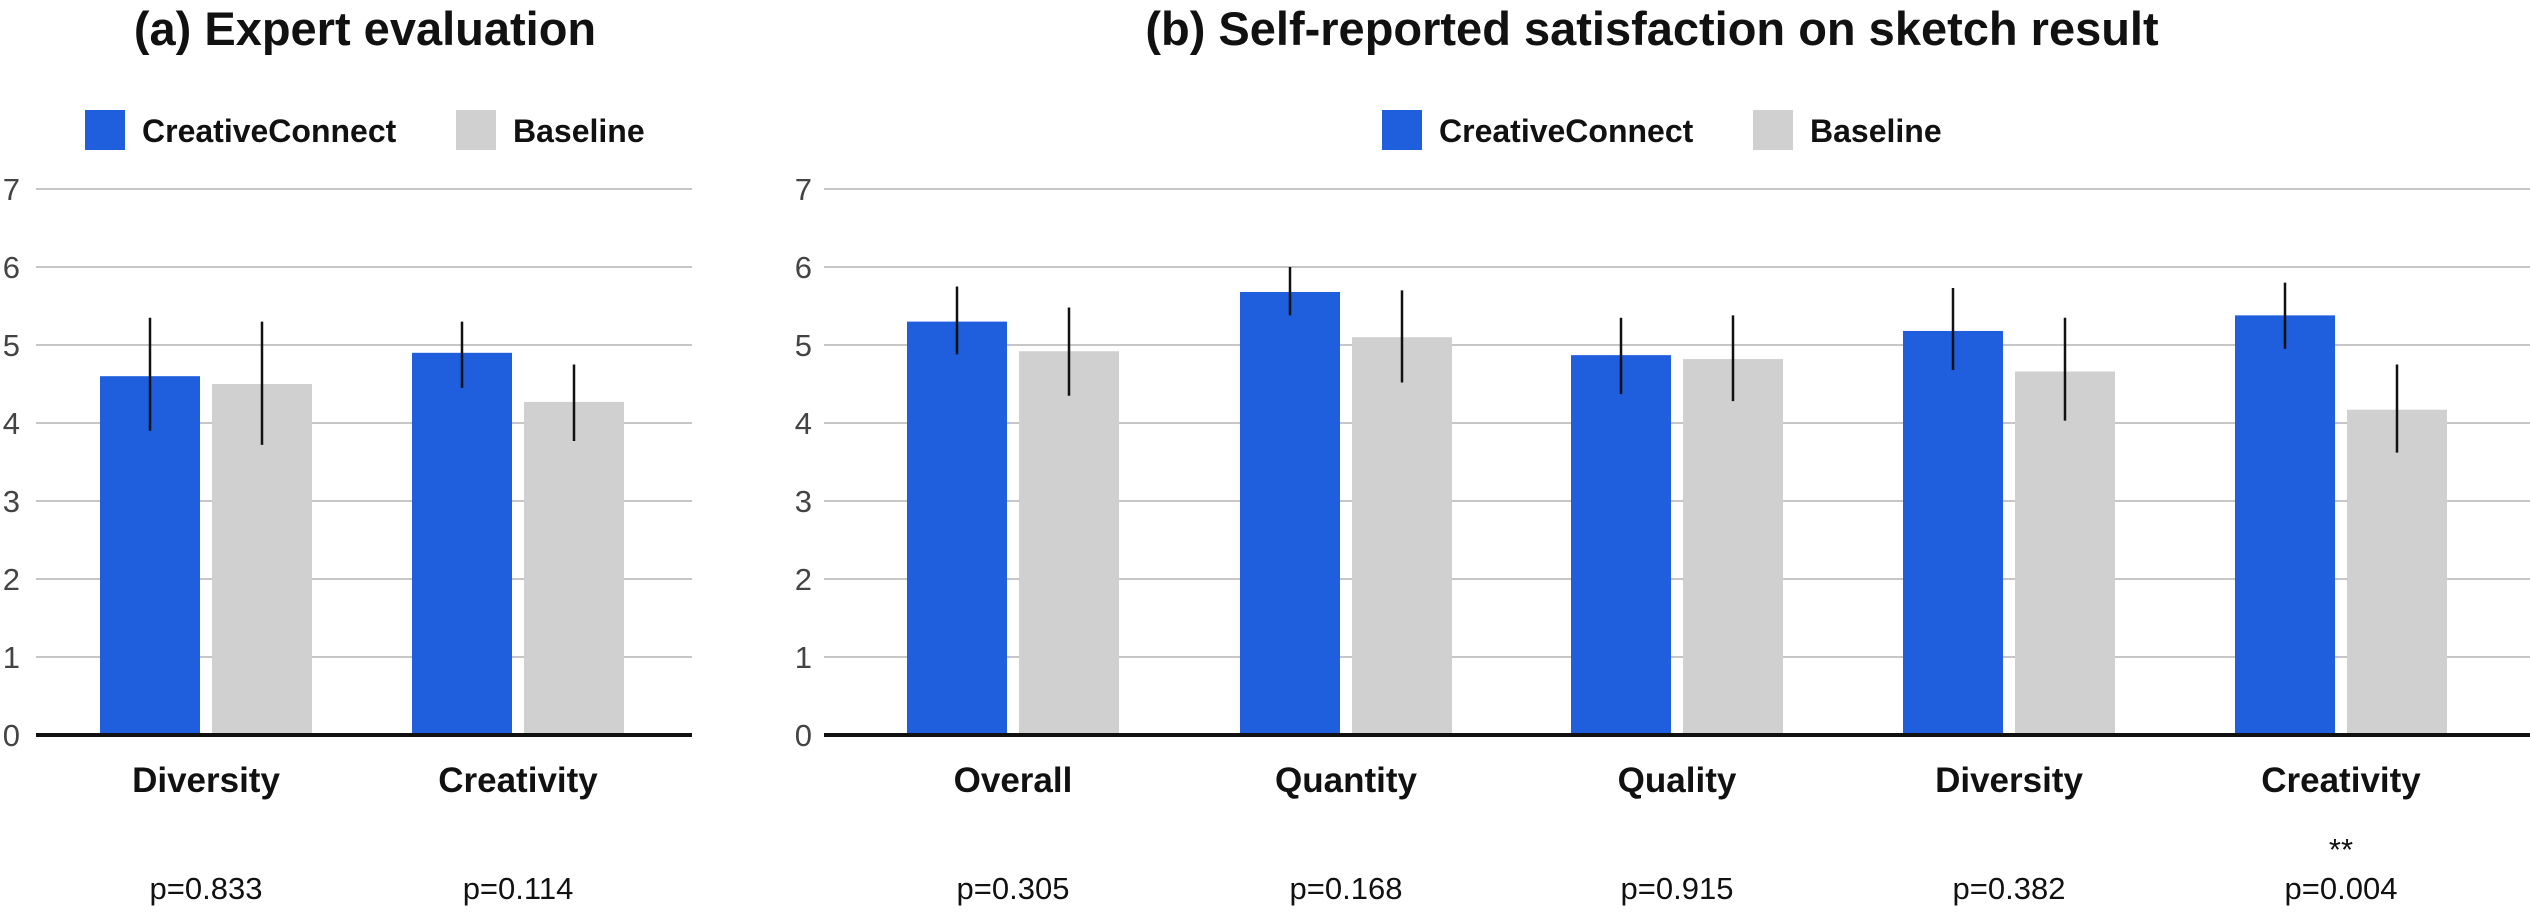 This screenshot has width=2530, height=922. I want to click on p-value-creativity: p=0.004, so click(2341, 888).